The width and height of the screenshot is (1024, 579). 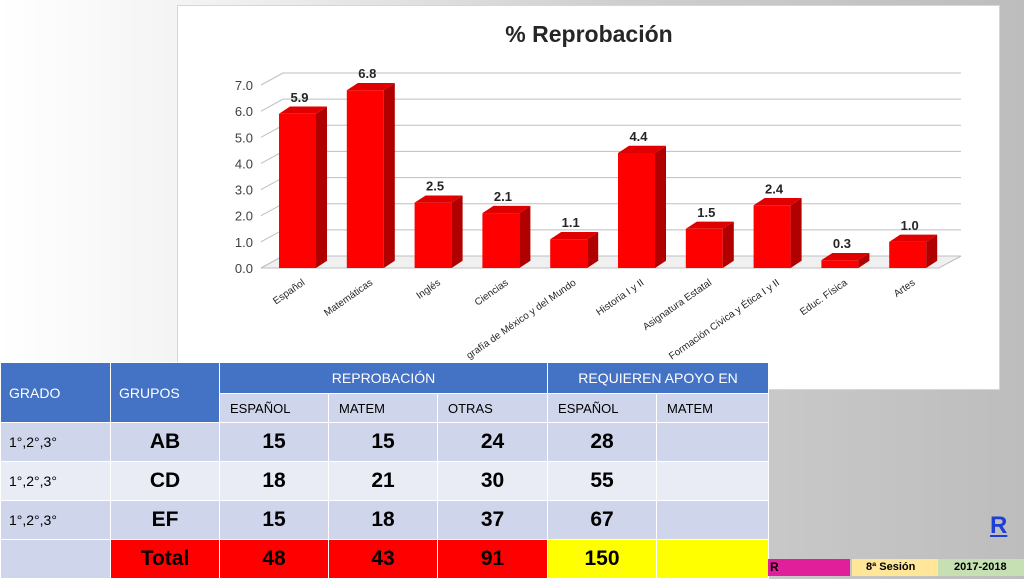 I want to click on y-tick-label: 1.0, so click(x=244, y=242).